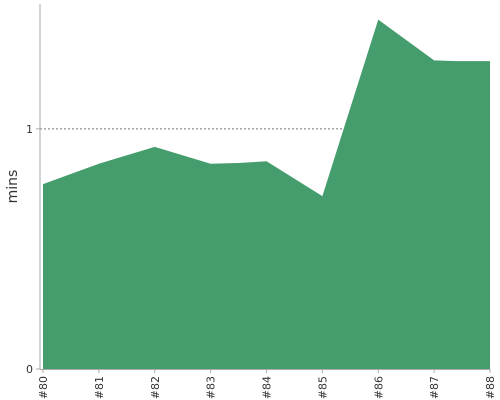 This screenshot has width=500, height=400. I want to click on x-tick-layer: #80 #81 #82 #83 #84 #85 #86 #87 #88, so click(267, 384).